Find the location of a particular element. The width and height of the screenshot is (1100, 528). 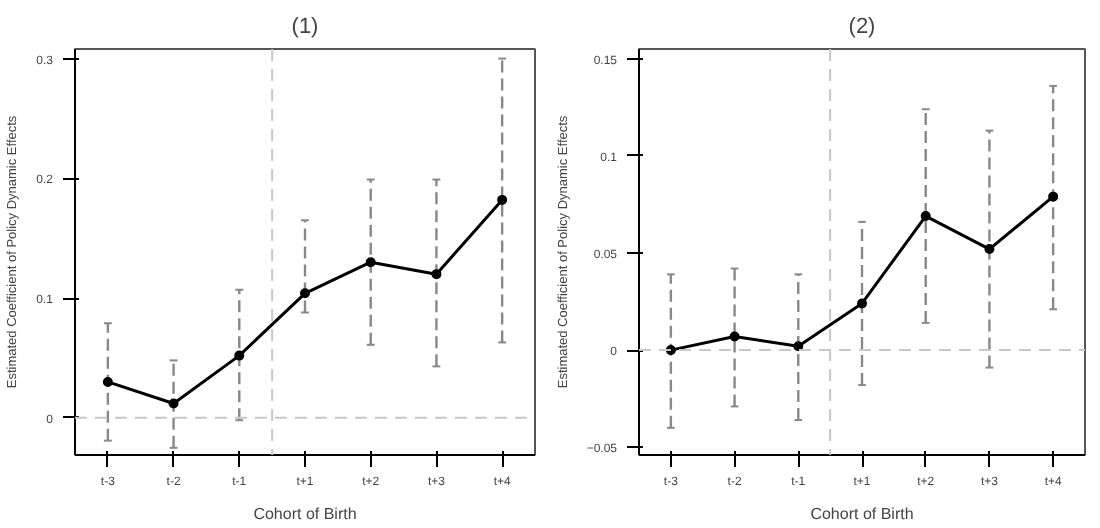

chart-title: (1) is located at coordinates (305, 27).